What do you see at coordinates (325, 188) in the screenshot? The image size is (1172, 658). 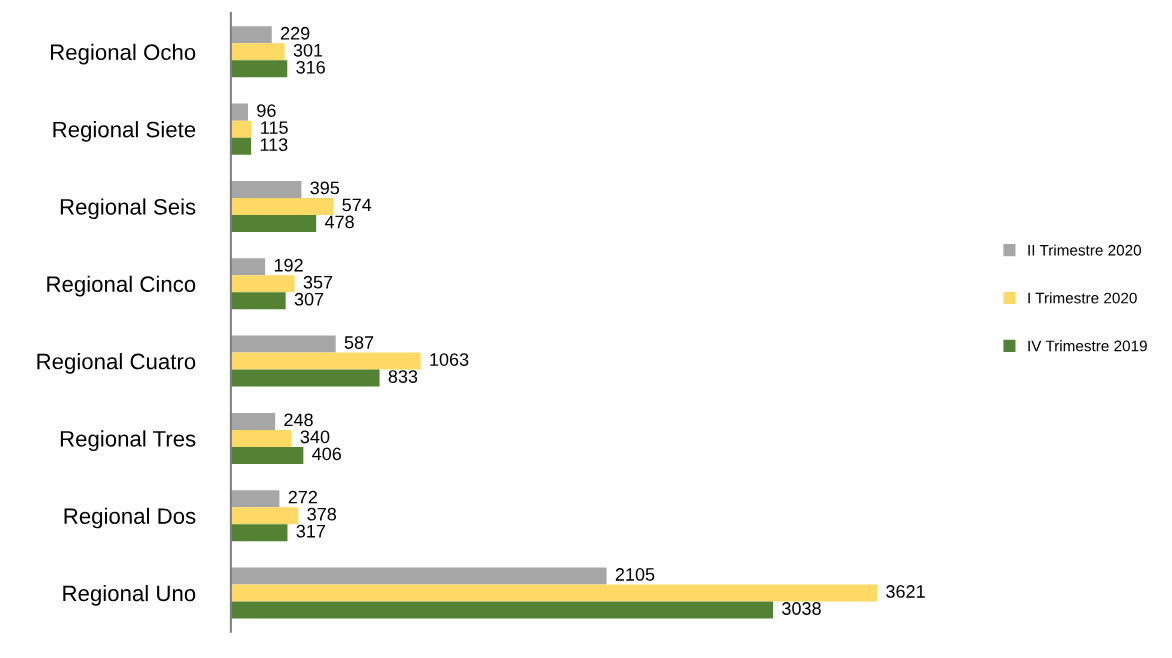 I see `data-label: 395` at bounding box center [325, 188].